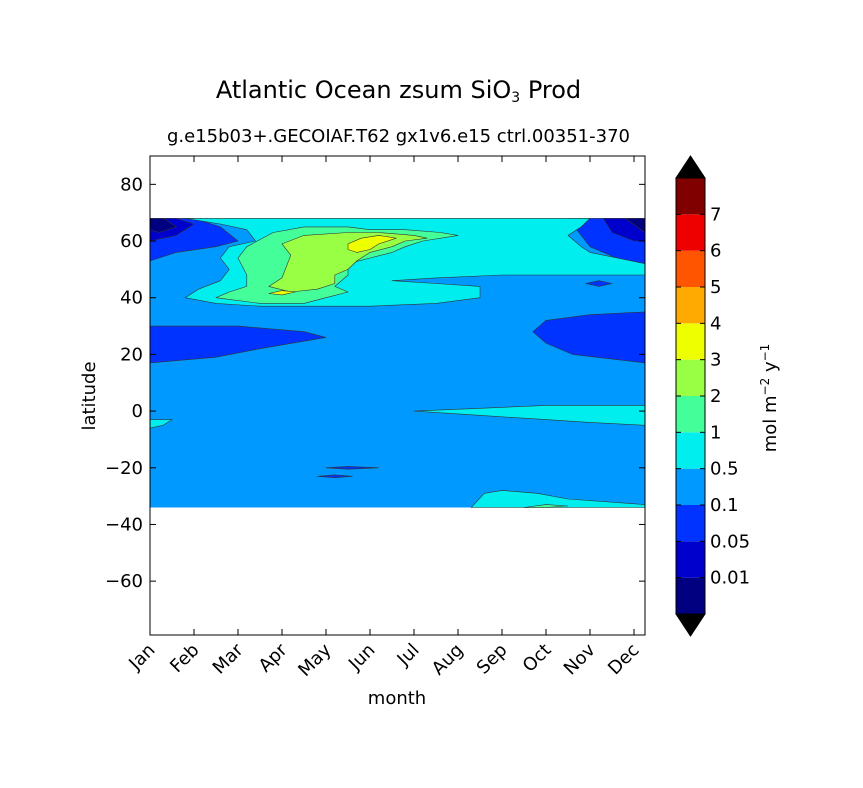  I want to click on x-tick-label: Jan, so click(141, 657).